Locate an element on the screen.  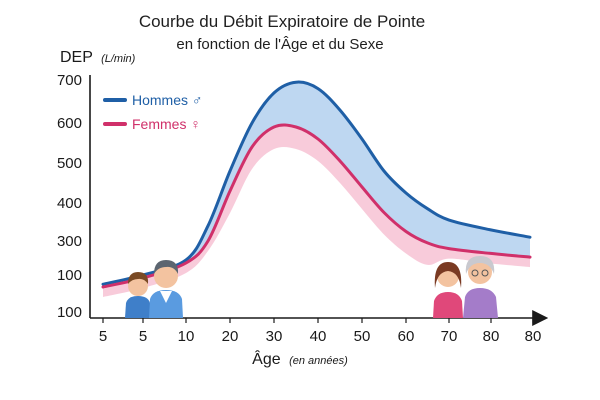
y-axis-label: DEP is located at coordinates (76, 57).